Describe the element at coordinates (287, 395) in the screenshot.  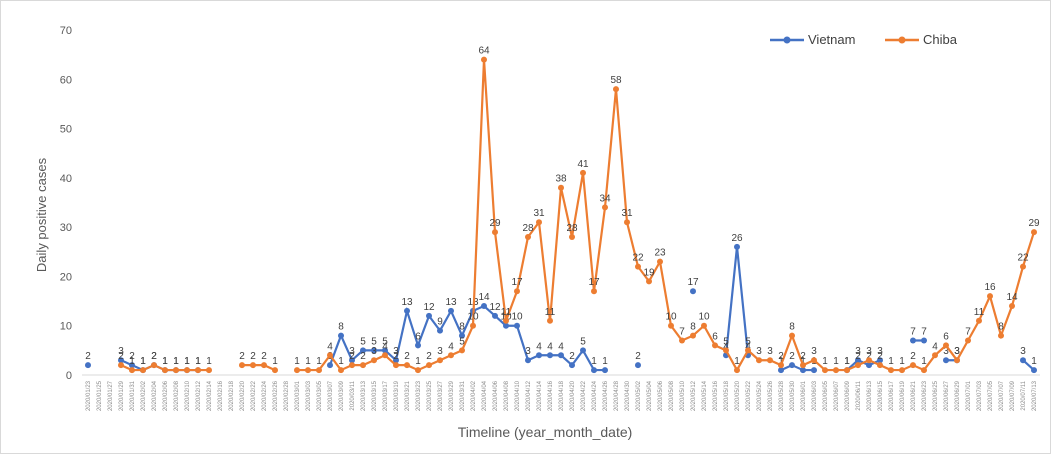
I see `x-tick-label: 2020/02/28` at that location.